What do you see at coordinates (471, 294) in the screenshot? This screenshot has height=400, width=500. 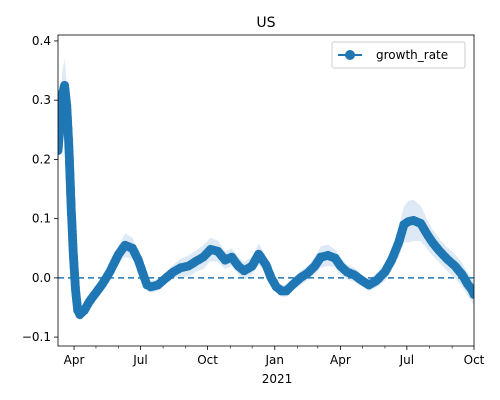 I see `data-point` at bounding box center [471, 294].